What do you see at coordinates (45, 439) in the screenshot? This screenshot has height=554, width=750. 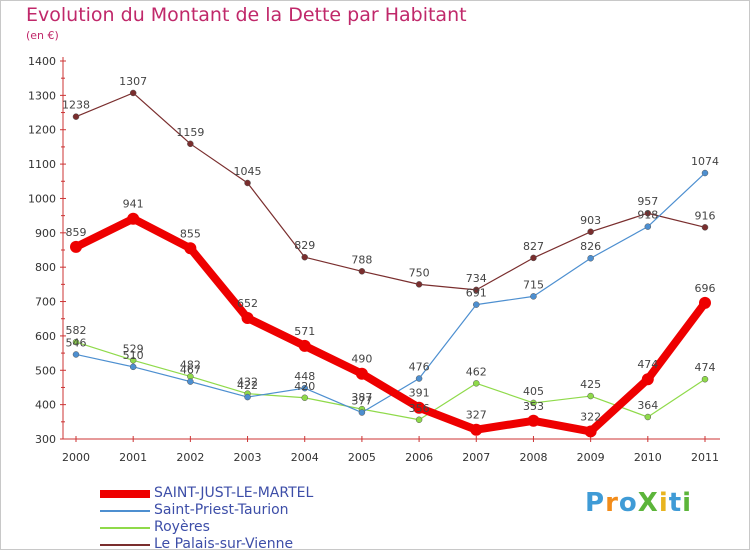 I see `y-tick-label: 300` at bounding box center [45, 439].